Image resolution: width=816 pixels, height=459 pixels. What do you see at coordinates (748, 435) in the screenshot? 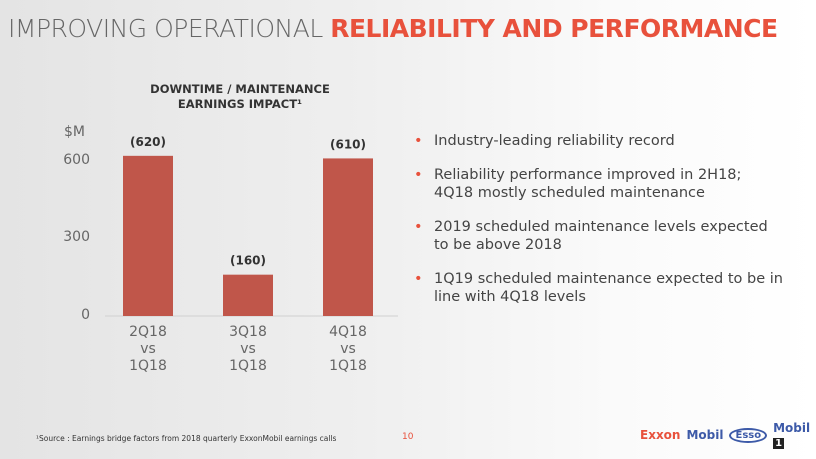
I see `esso-logo: Esso` at bounding box center [748, 435].